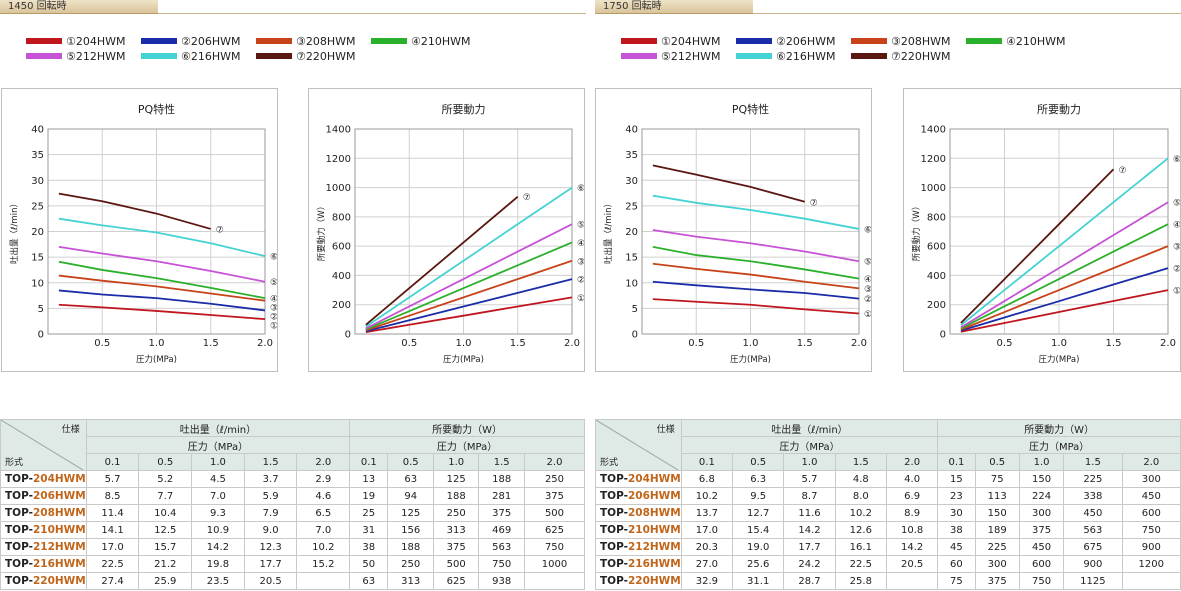 This screenshot has height=591, width=1181. What do you see at coordinates (674, 7) in the screenshot?
I see `panel-tab: 1750 回転時` at bounding box center [674, 7].